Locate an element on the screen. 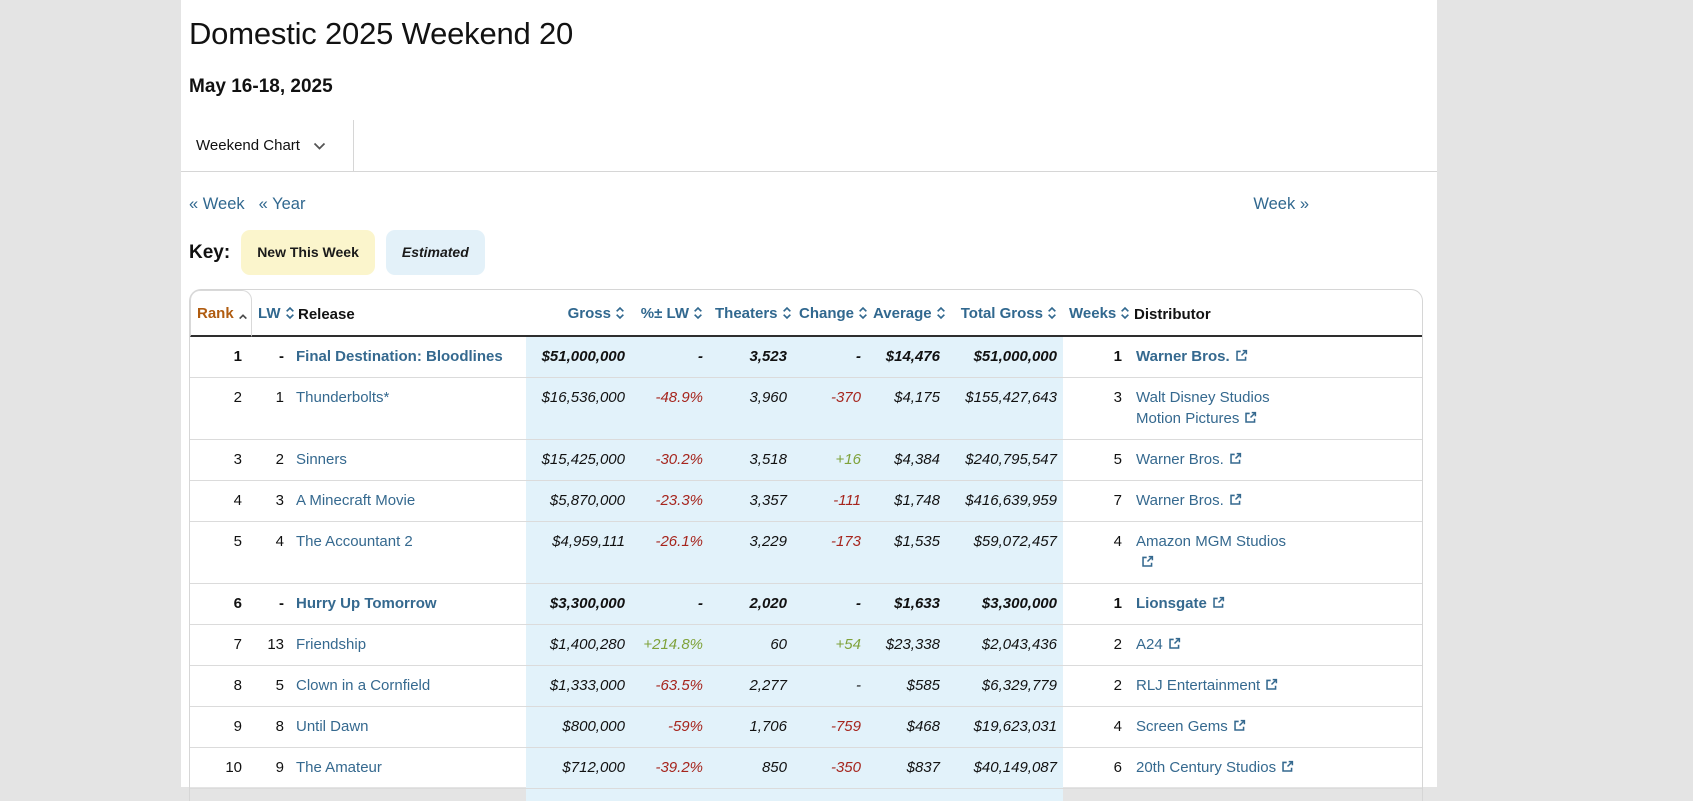  cell-change is located at coordinates (830, 795).